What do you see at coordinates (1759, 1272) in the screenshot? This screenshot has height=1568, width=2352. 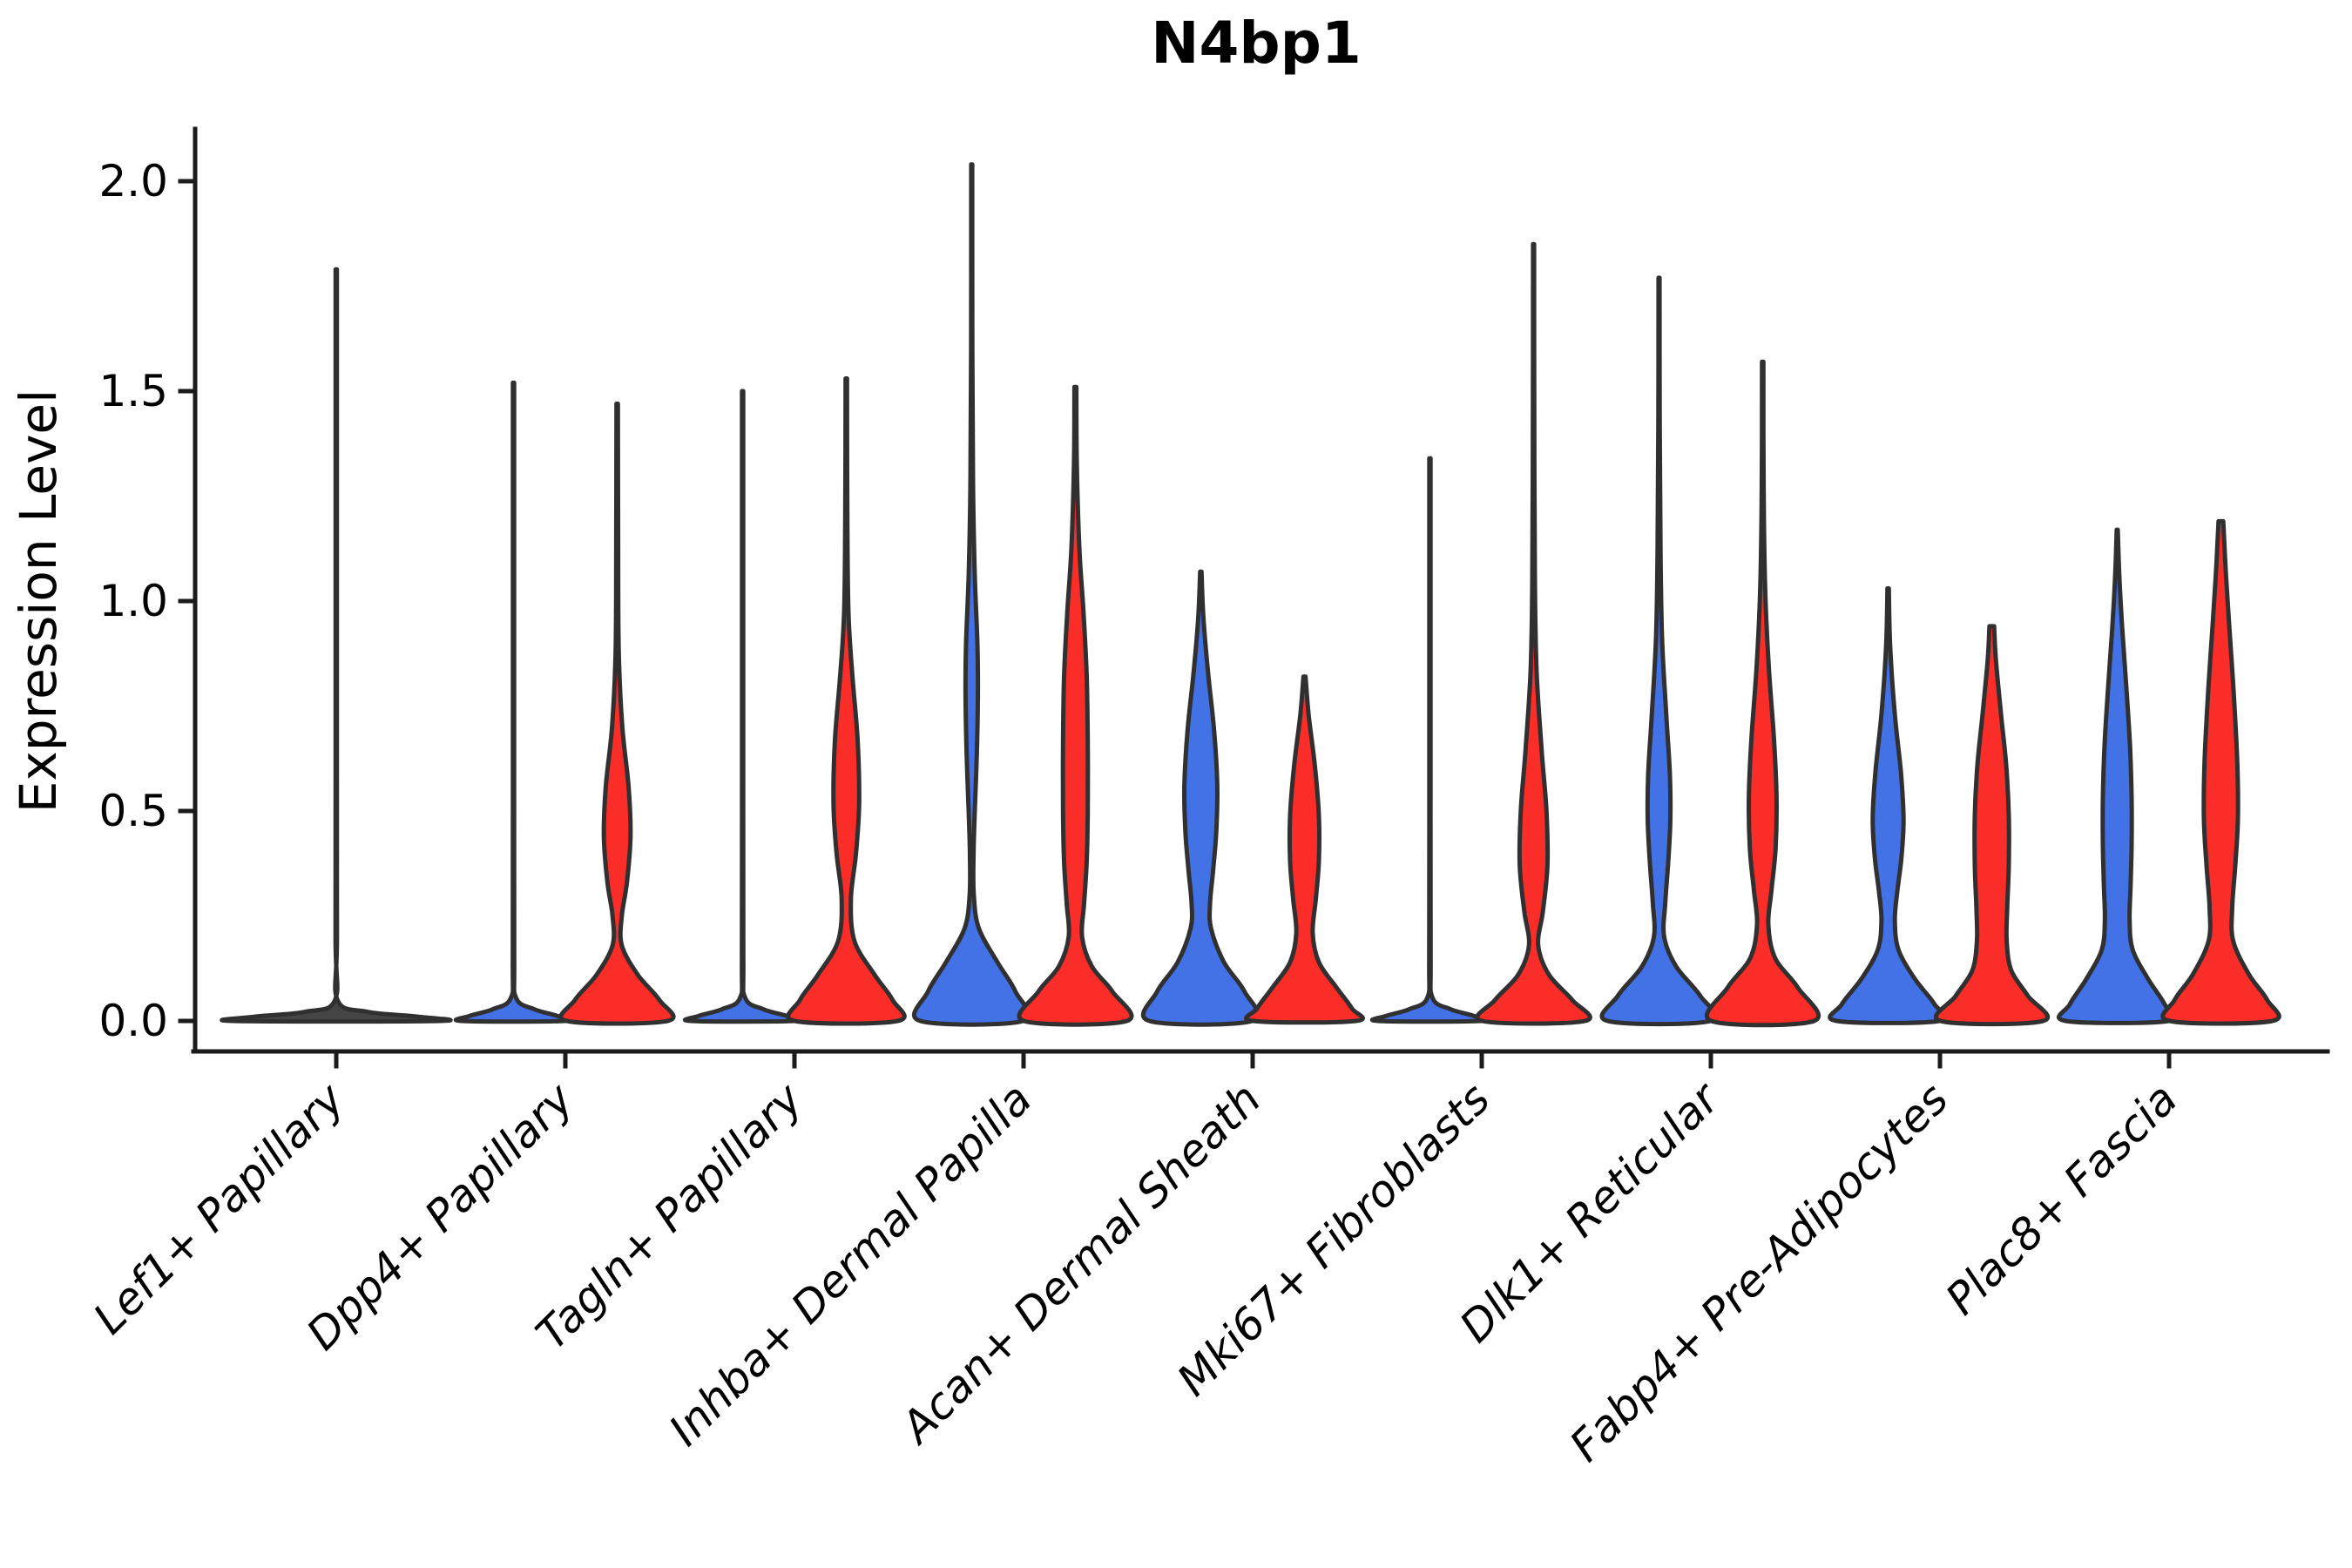 I see `x-tick-label-7: Fabp4+ Pre-Adipocytes` at bounding box center [1759, 1272].